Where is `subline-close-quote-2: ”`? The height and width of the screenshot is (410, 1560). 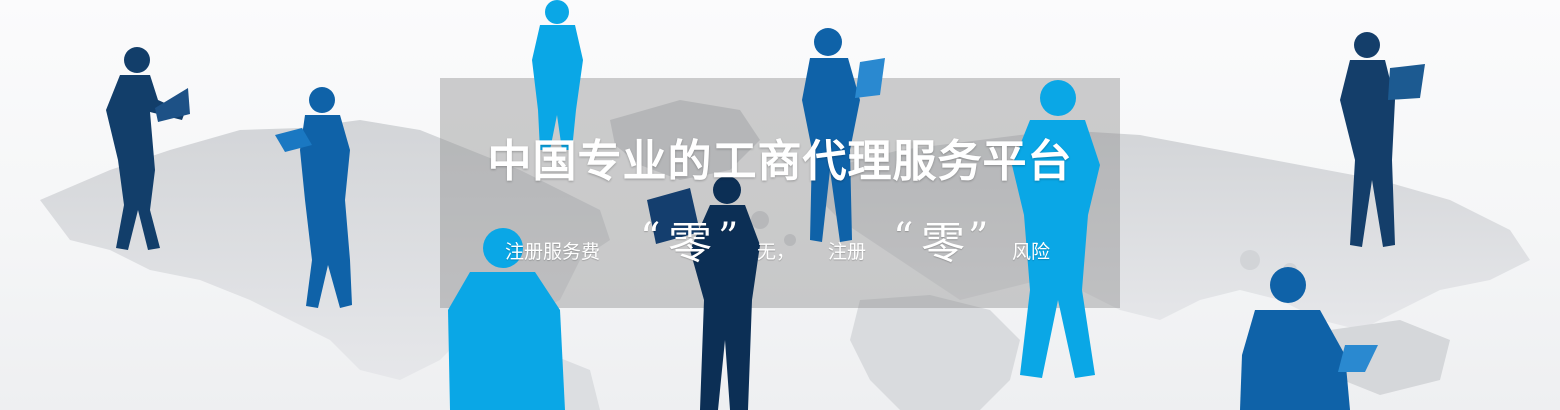 subline-close-quote-2: ” is located at coordinates (978, 238).